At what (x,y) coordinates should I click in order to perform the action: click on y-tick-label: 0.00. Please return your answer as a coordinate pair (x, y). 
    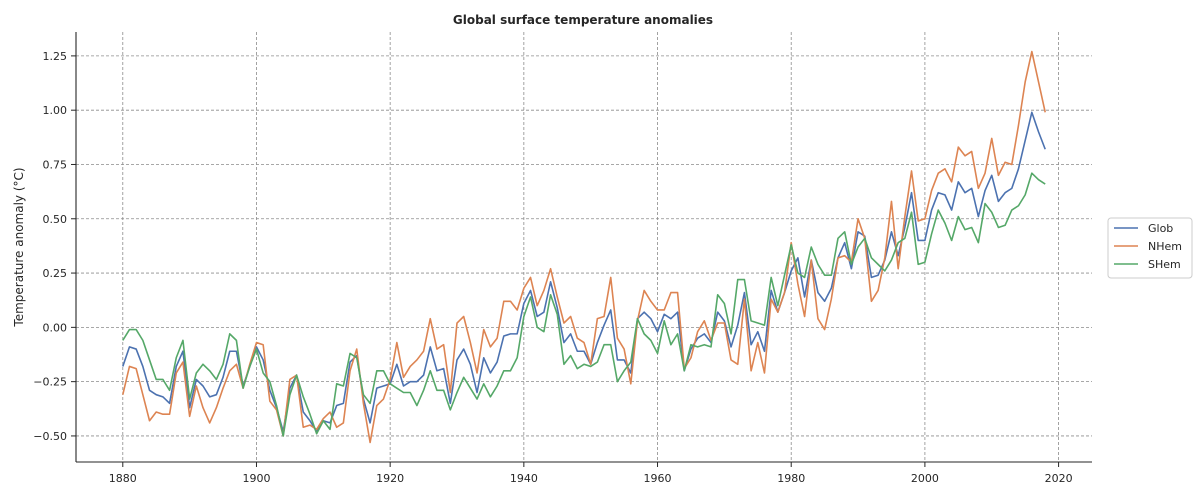
    Looking at the image, I should click on (55, 327).